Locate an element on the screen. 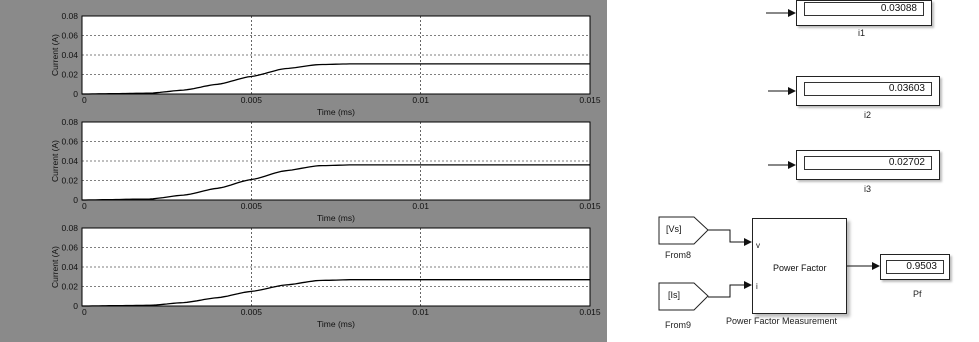 This screenshot has height=342, width=979. signal-line-is is located at coordinates (730, 289).